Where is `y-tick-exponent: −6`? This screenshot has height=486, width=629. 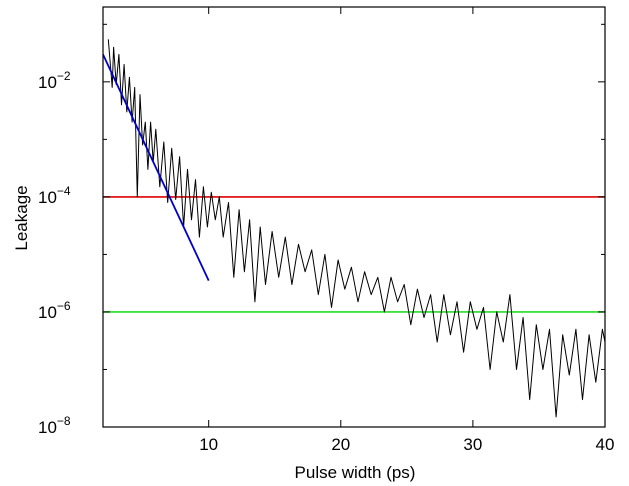
y-tick-exponent: −6 is located at coordinates (64, 306).